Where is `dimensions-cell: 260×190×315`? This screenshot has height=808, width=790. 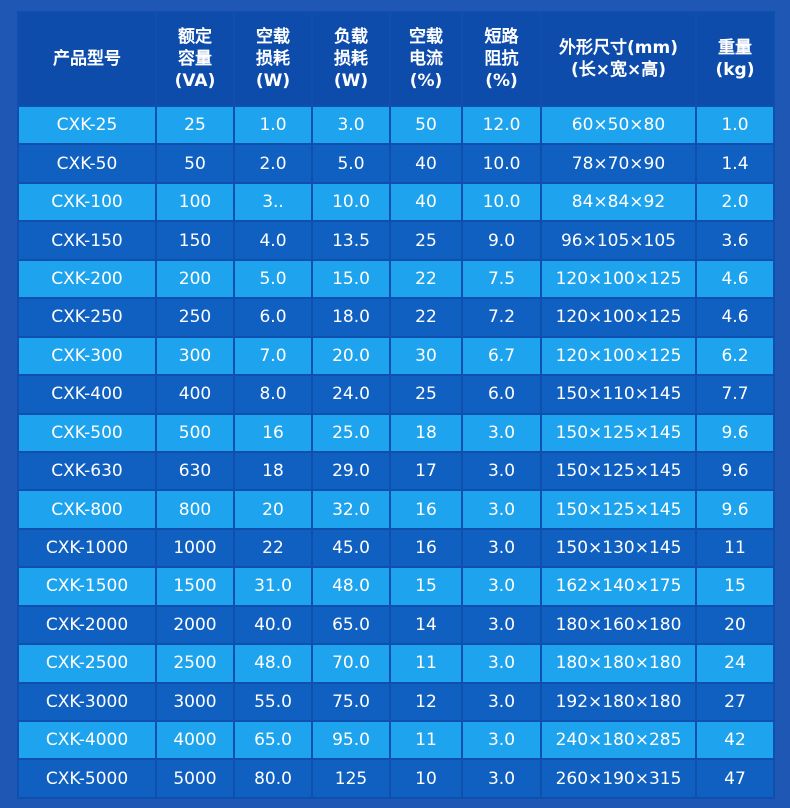 dimensions-cell: 260×190×315 is located at coordinates (618, 778).